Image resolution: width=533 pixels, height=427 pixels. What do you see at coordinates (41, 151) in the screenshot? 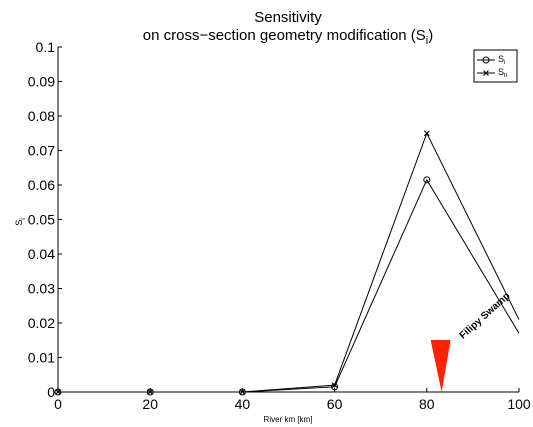
I see `y-tick-label-7: 0.07` at bounding box center [41, 151].